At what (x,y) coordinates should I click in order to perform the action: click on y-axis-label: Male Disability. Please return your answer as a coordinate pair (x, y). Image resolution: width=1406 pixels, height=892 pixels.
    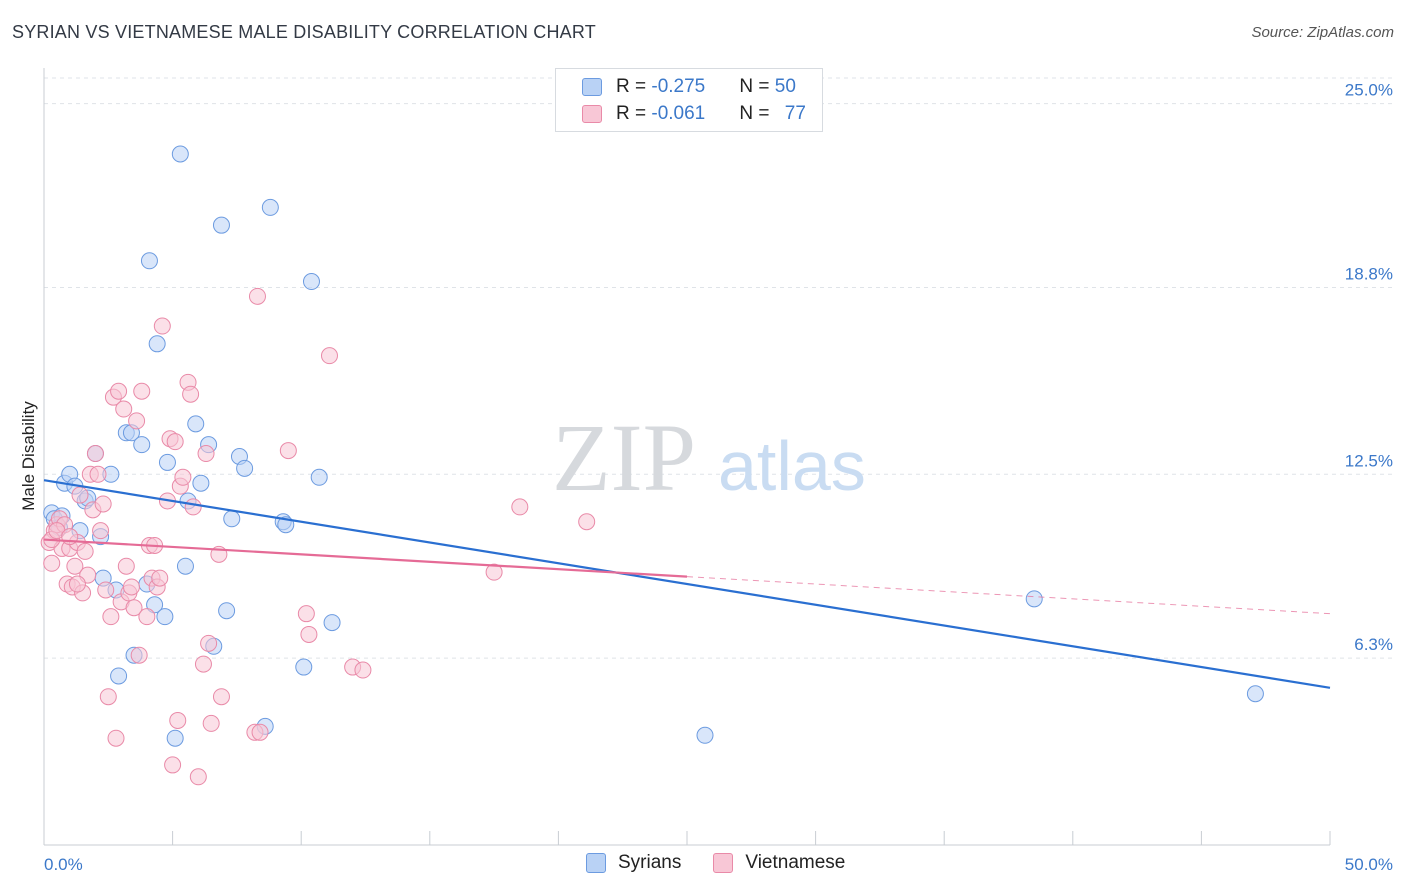
    Looking at the image, I should click on (28, 456).